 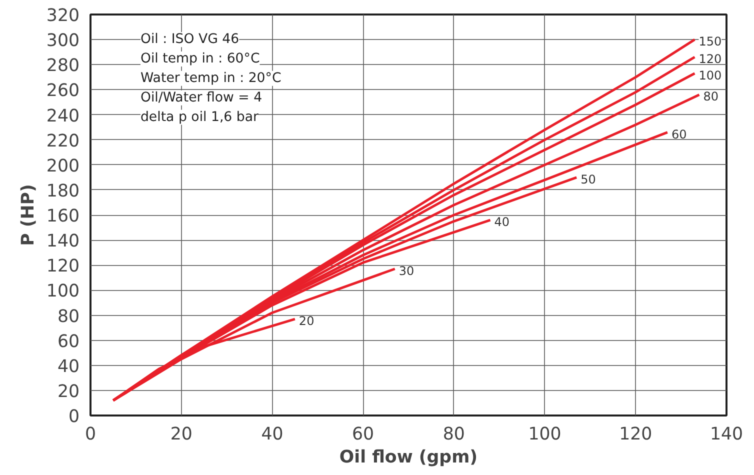 I want to click on y-tick-label: 220, so click(x=63, y=141).